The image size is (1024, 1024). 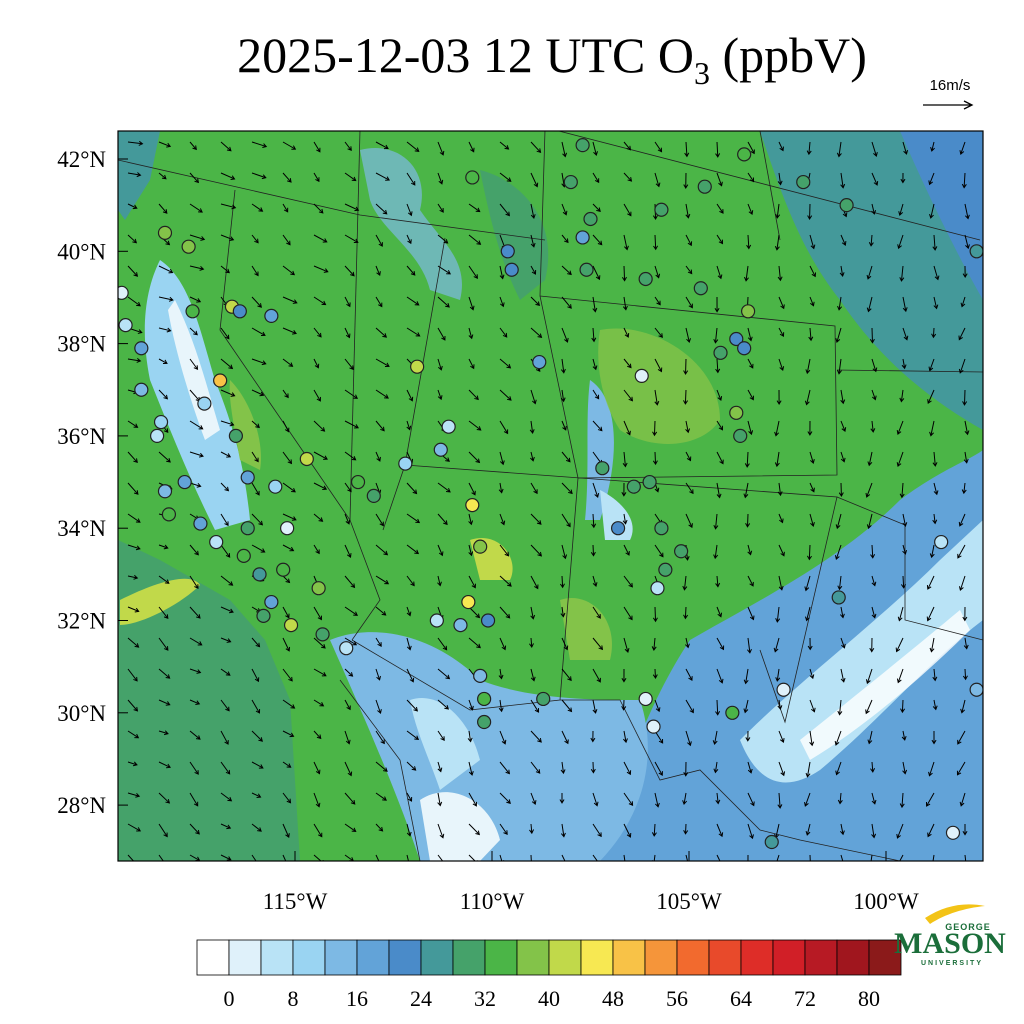 What do you see at coordinates (950, 85) in the screenshot?
I see `wind-key-label: 16m/s` at bounding box center [950, 85].